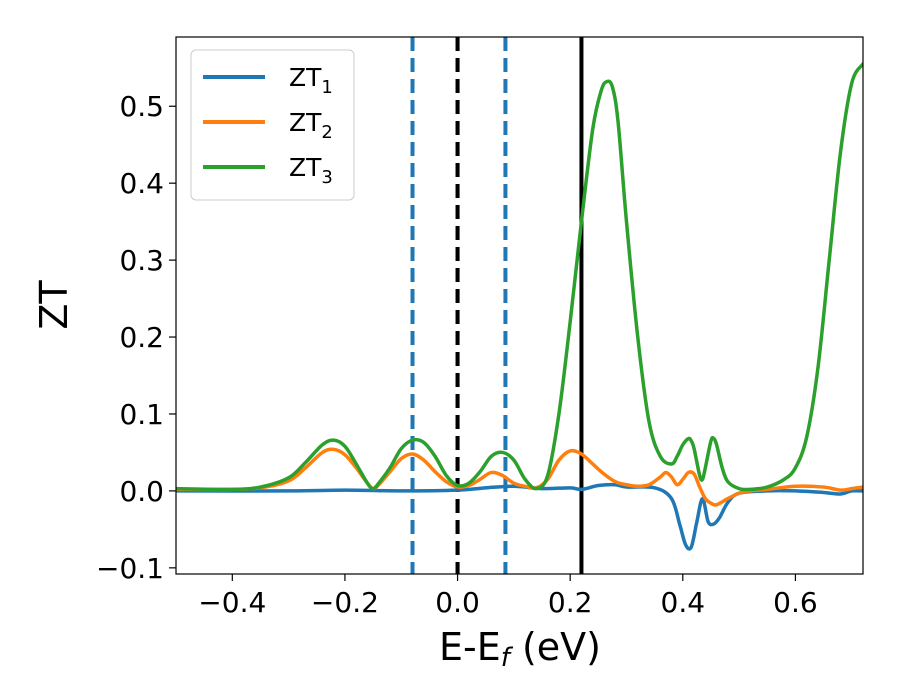 The image size is (900, 700). Describe the element at coordinates (130, 568) in the screenshot. I see `y-tick-label: −0.1` at that location.